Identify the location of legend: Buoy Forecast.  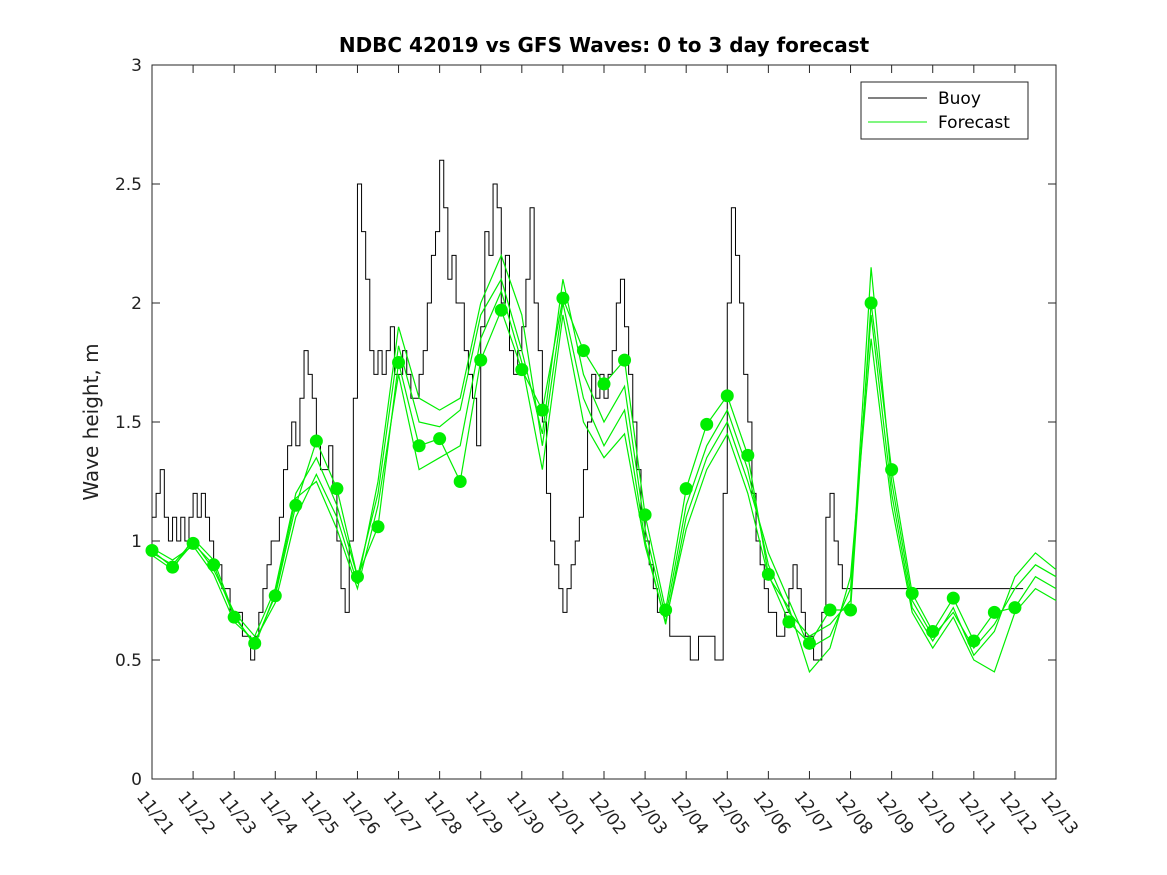
(944, 110).